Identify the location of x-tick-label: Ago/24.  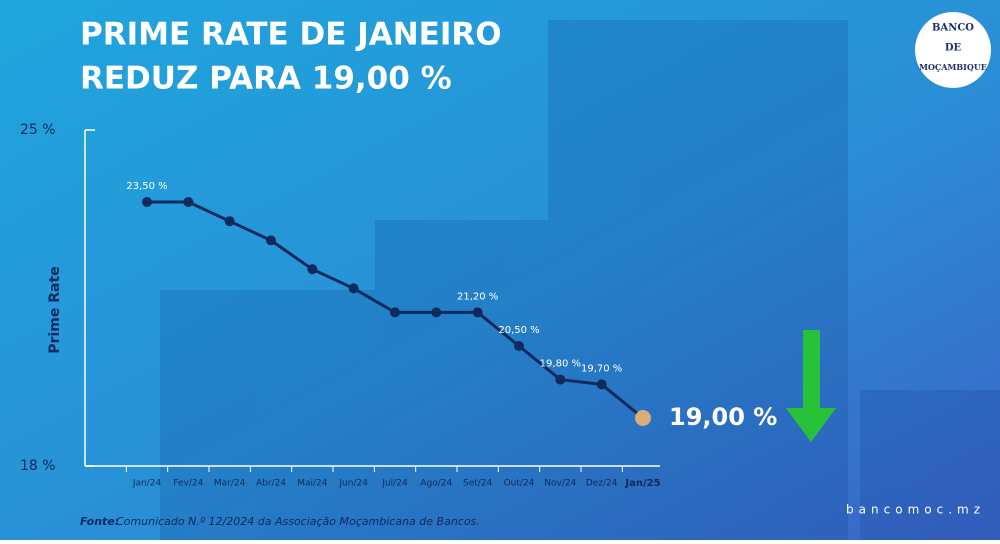
(436, 484).